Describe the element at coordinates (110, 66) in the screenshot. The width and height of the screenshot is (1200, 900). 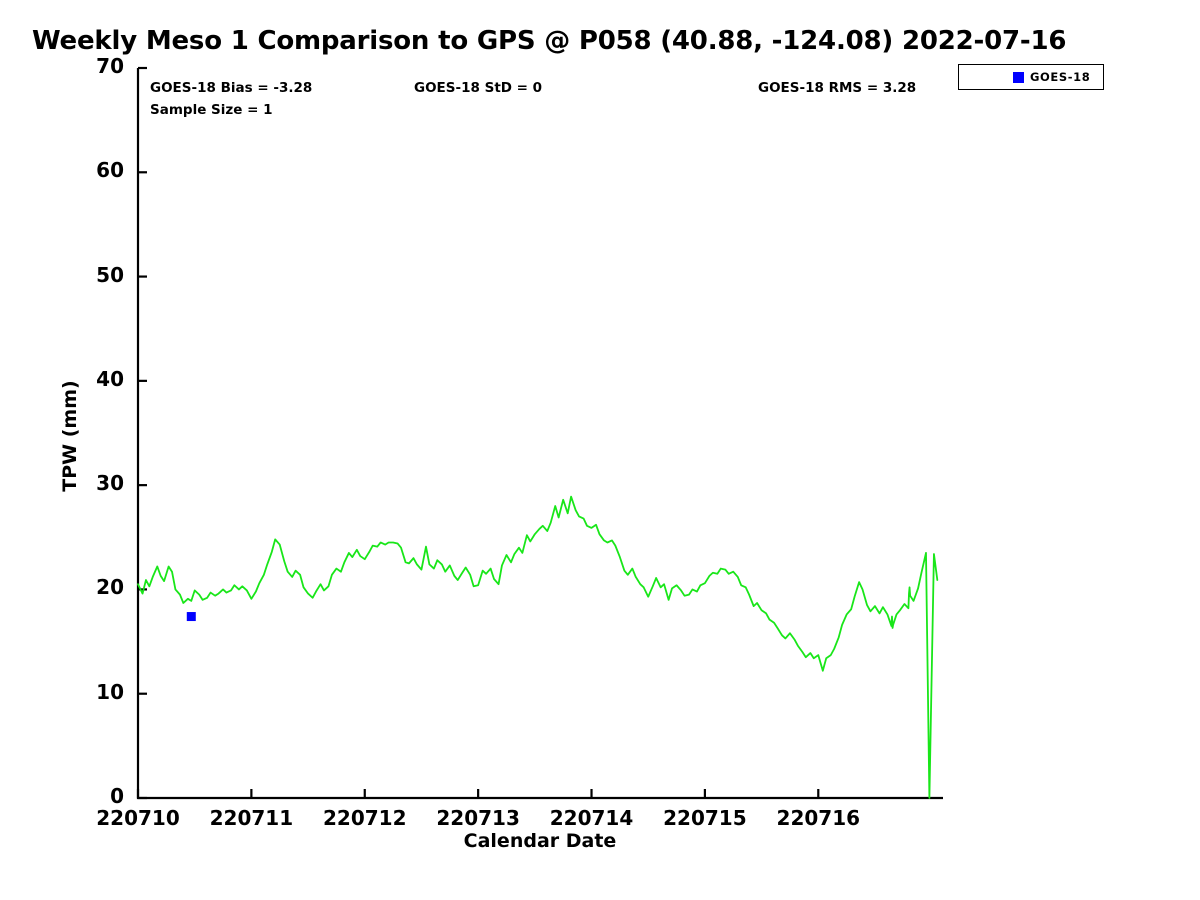
I see `y-tick-70: 70` at that location.